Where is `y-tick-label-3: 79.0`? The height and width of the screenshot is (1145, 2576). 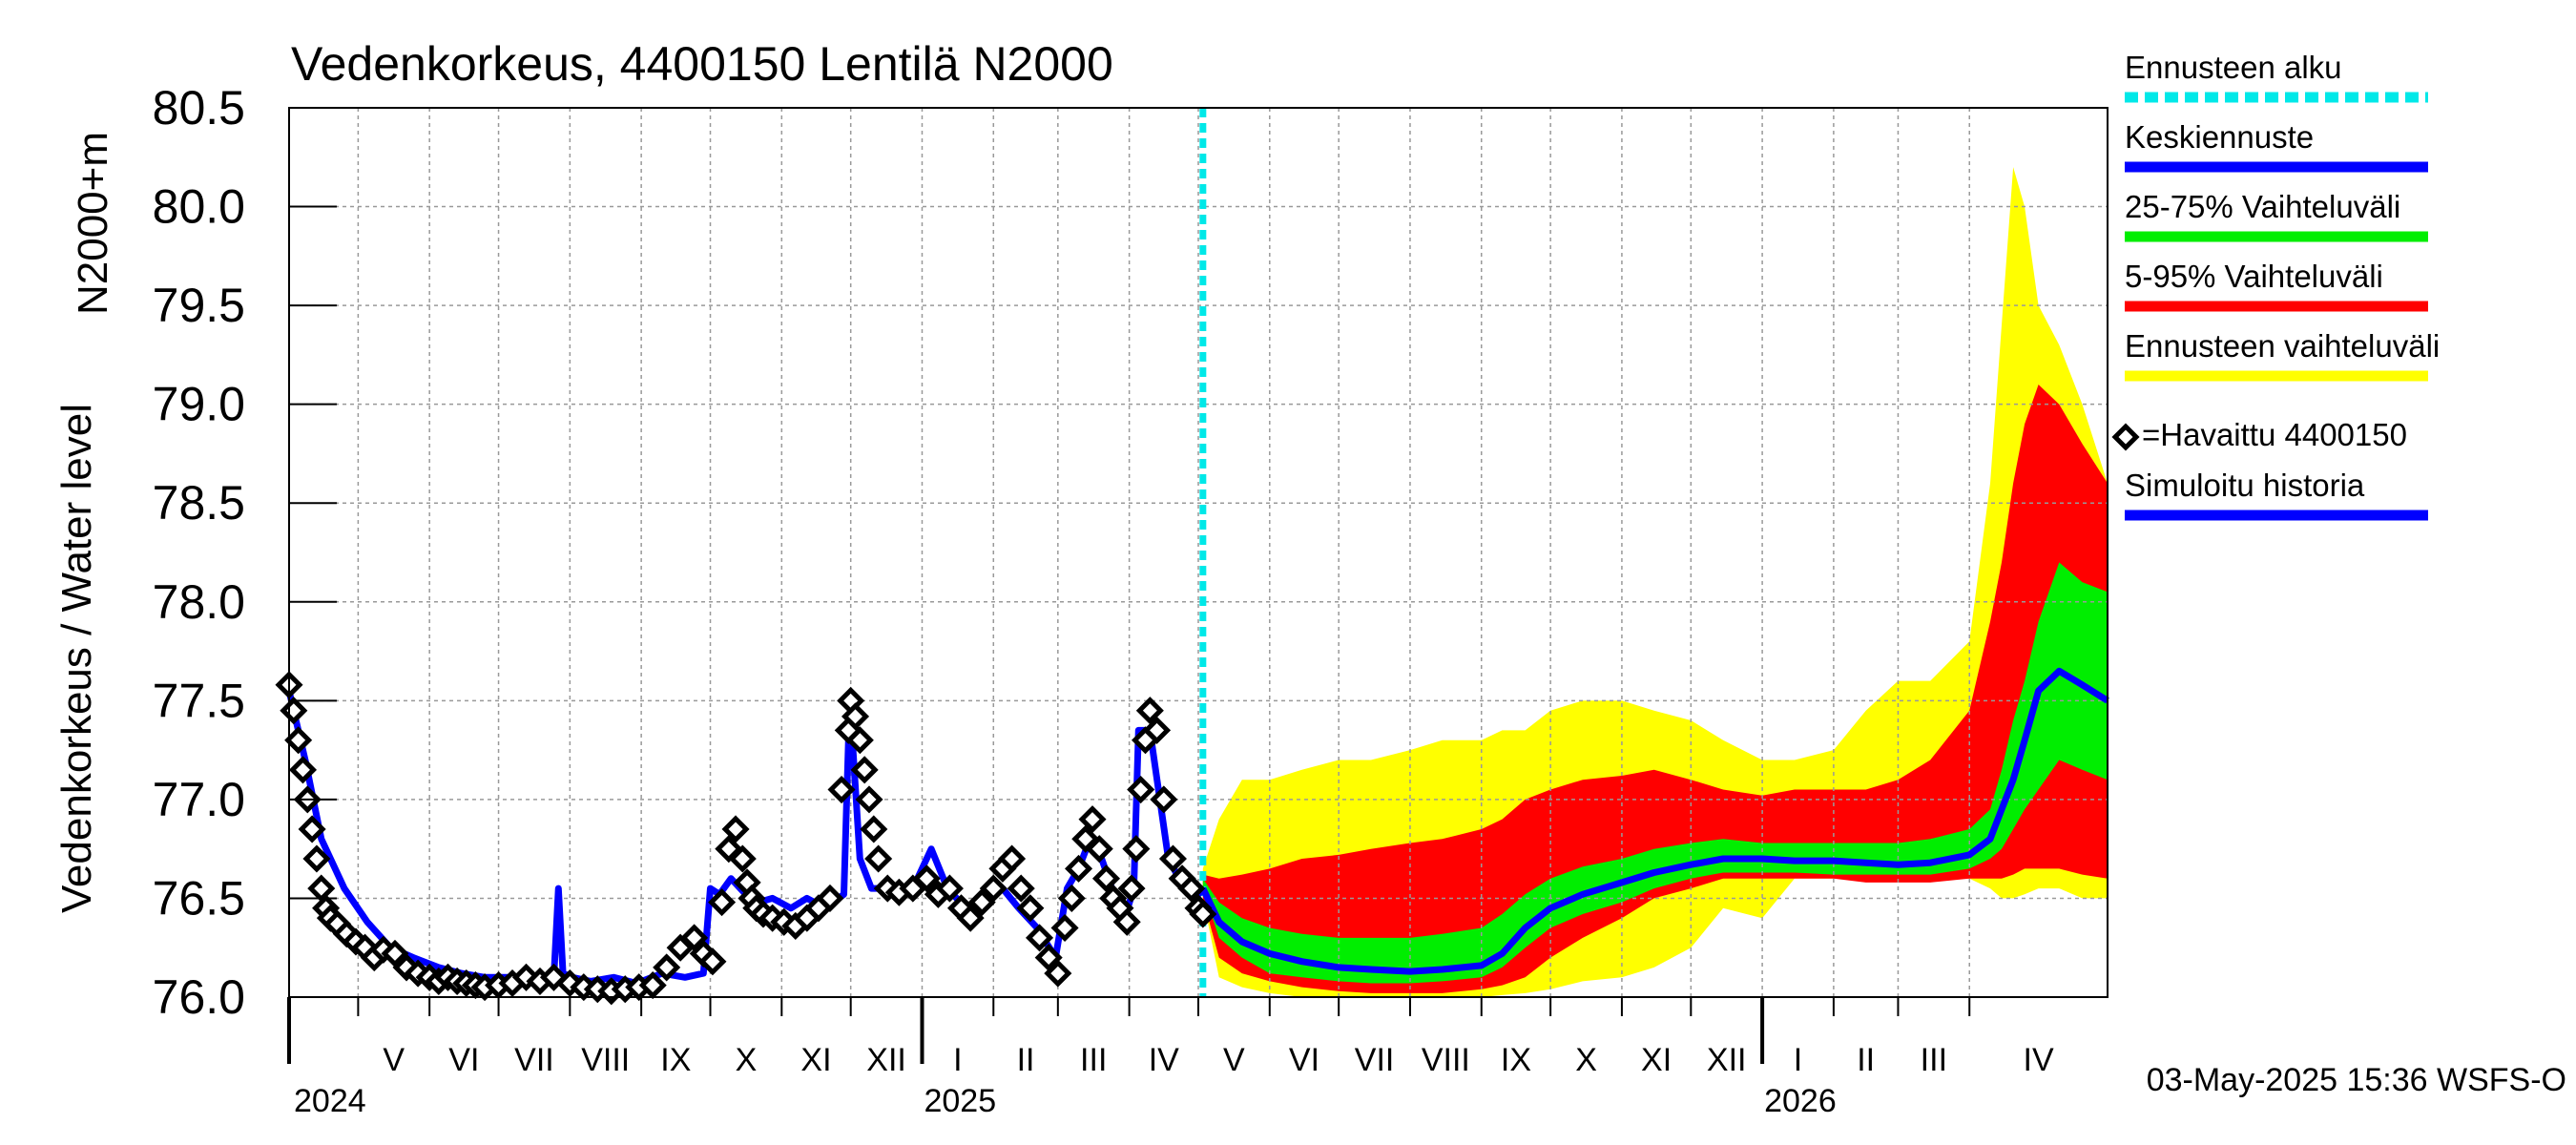 y-tick-label-3: 79.0 is located at coordinates (199, 404).